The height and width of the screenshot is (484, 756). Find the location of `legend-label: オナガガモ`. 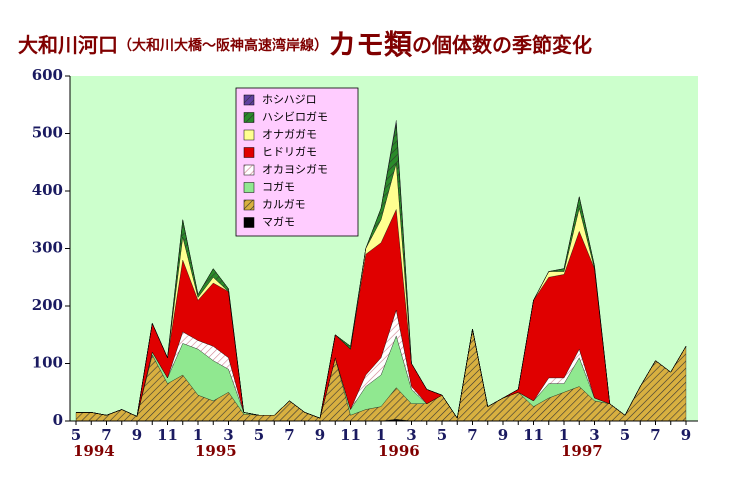

legend-label: オナガガモ is located at coordinates (289, 134).